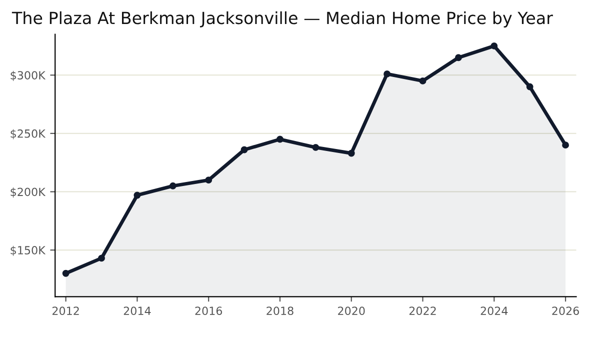 The width and height of the screenshot is (599, 343). Describe the element at coordinates (28, 134) in the screenshot. I see `y-tick-label: $250K` at that location.